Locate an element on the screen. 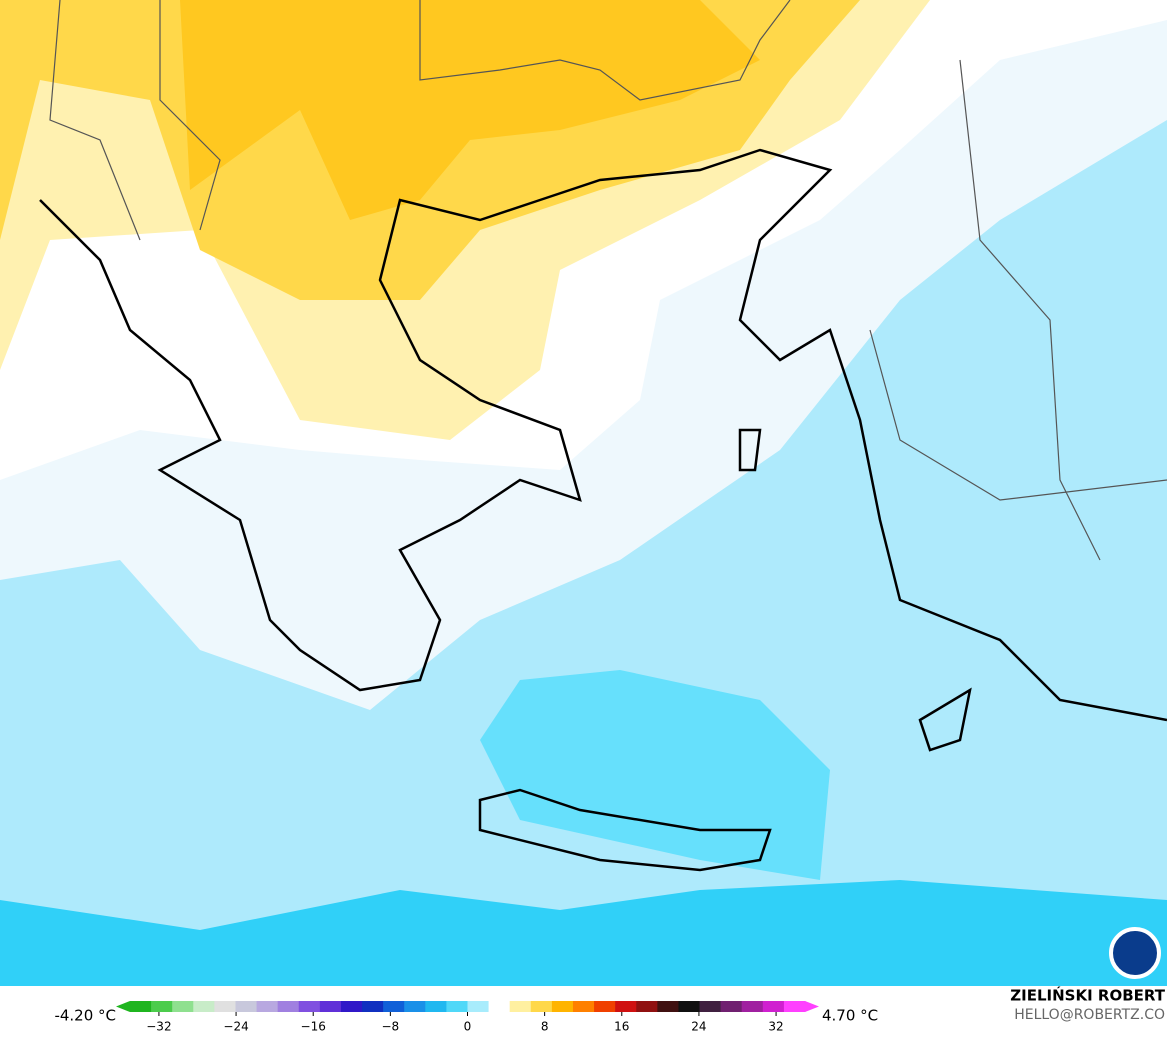 The height and width of the screenshot is (1039, 1167). colorbar-tick-label: 0 is located at coordinates (468, 1027).